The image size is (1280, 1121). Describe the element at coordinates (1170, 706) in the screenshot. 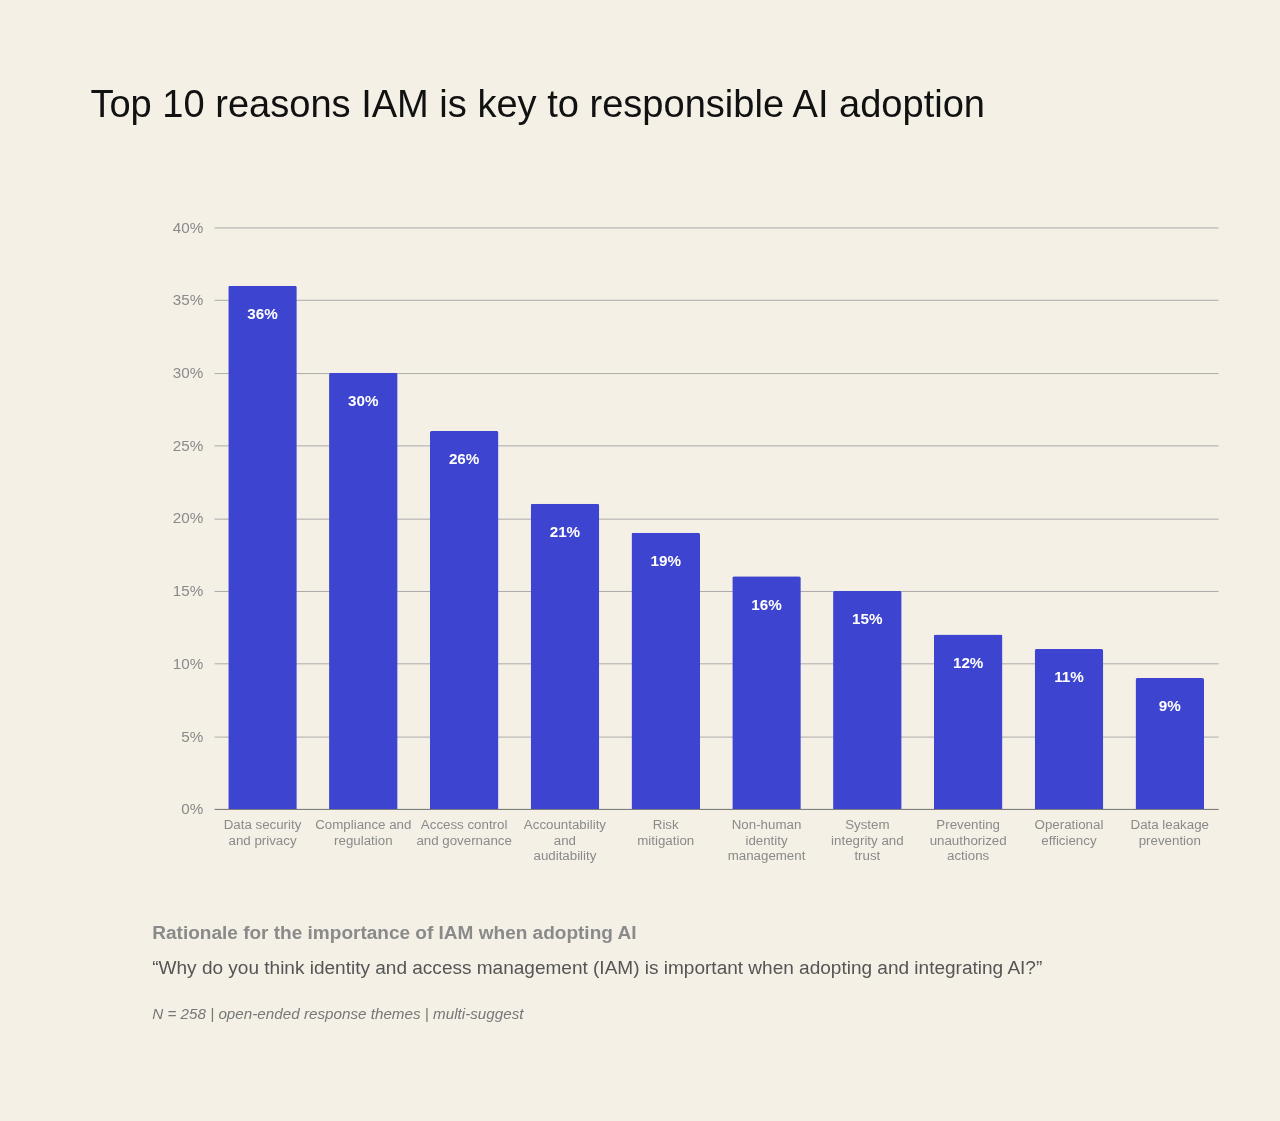

I see `data-label: 9%` at that location.